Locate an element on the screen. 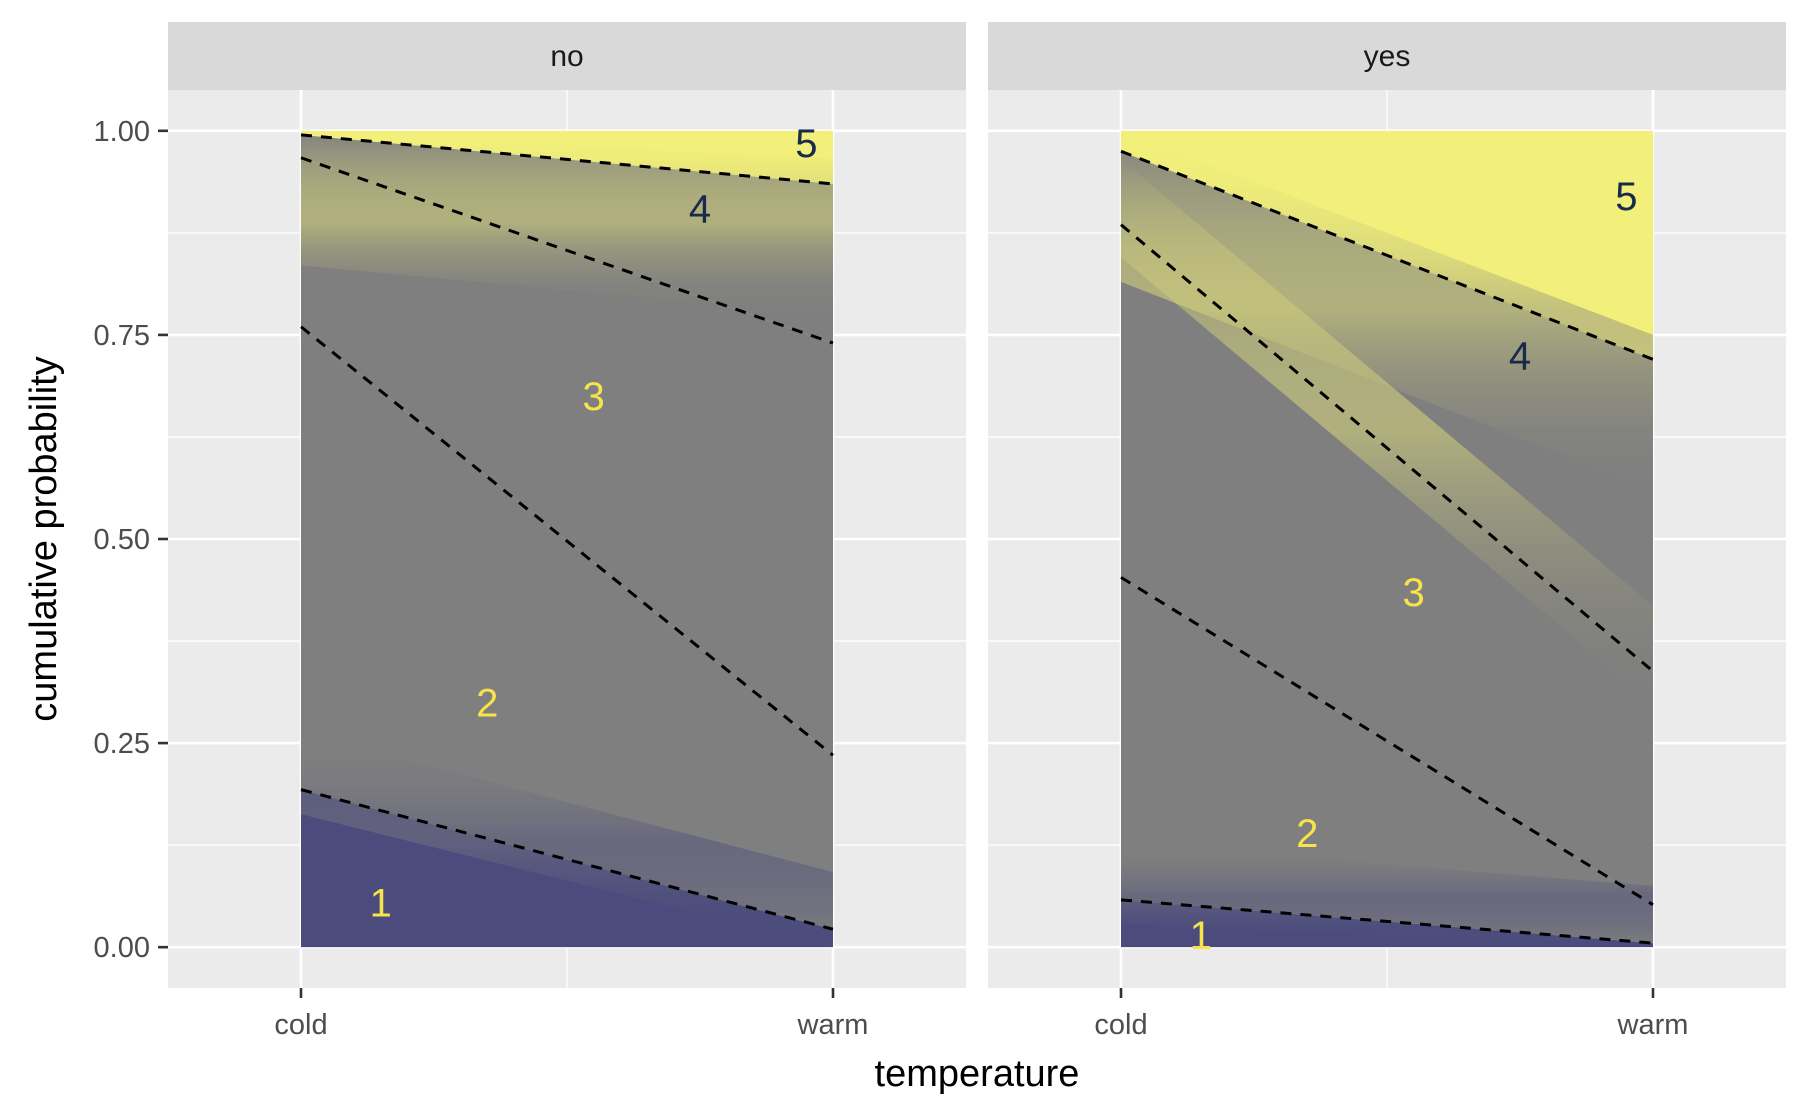  y-axis-title: cumulative probability is located at coordinates (44, 538).